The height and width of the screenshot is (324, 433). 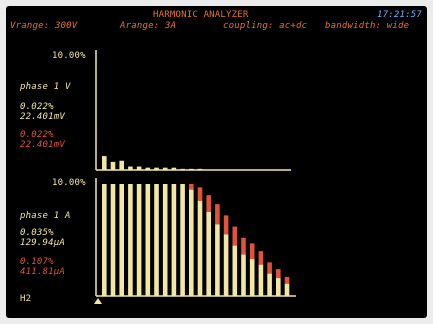 I want to click on voltage-bars, so click(x=152, y=163).